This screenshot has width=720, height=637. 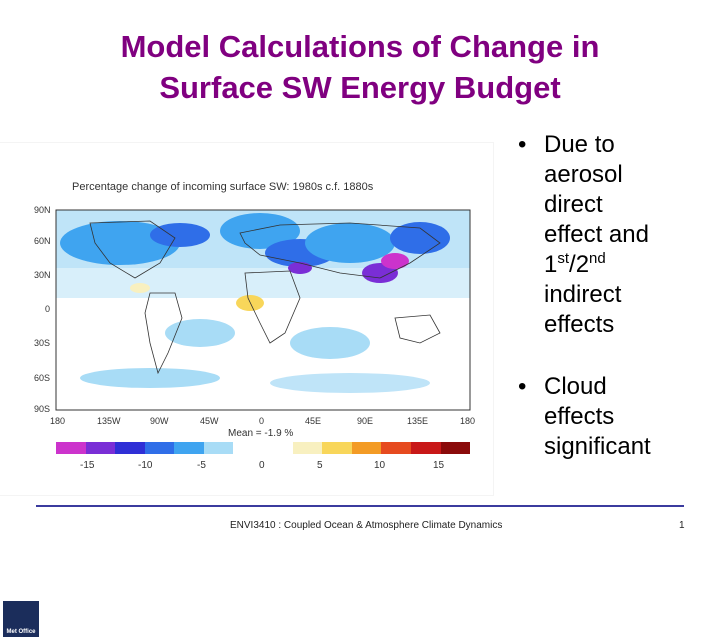 What do you see at coordinates (42, 343) in the screenshot?
I see `lat-label-30s: 30S` at bounding box center [42, 343].